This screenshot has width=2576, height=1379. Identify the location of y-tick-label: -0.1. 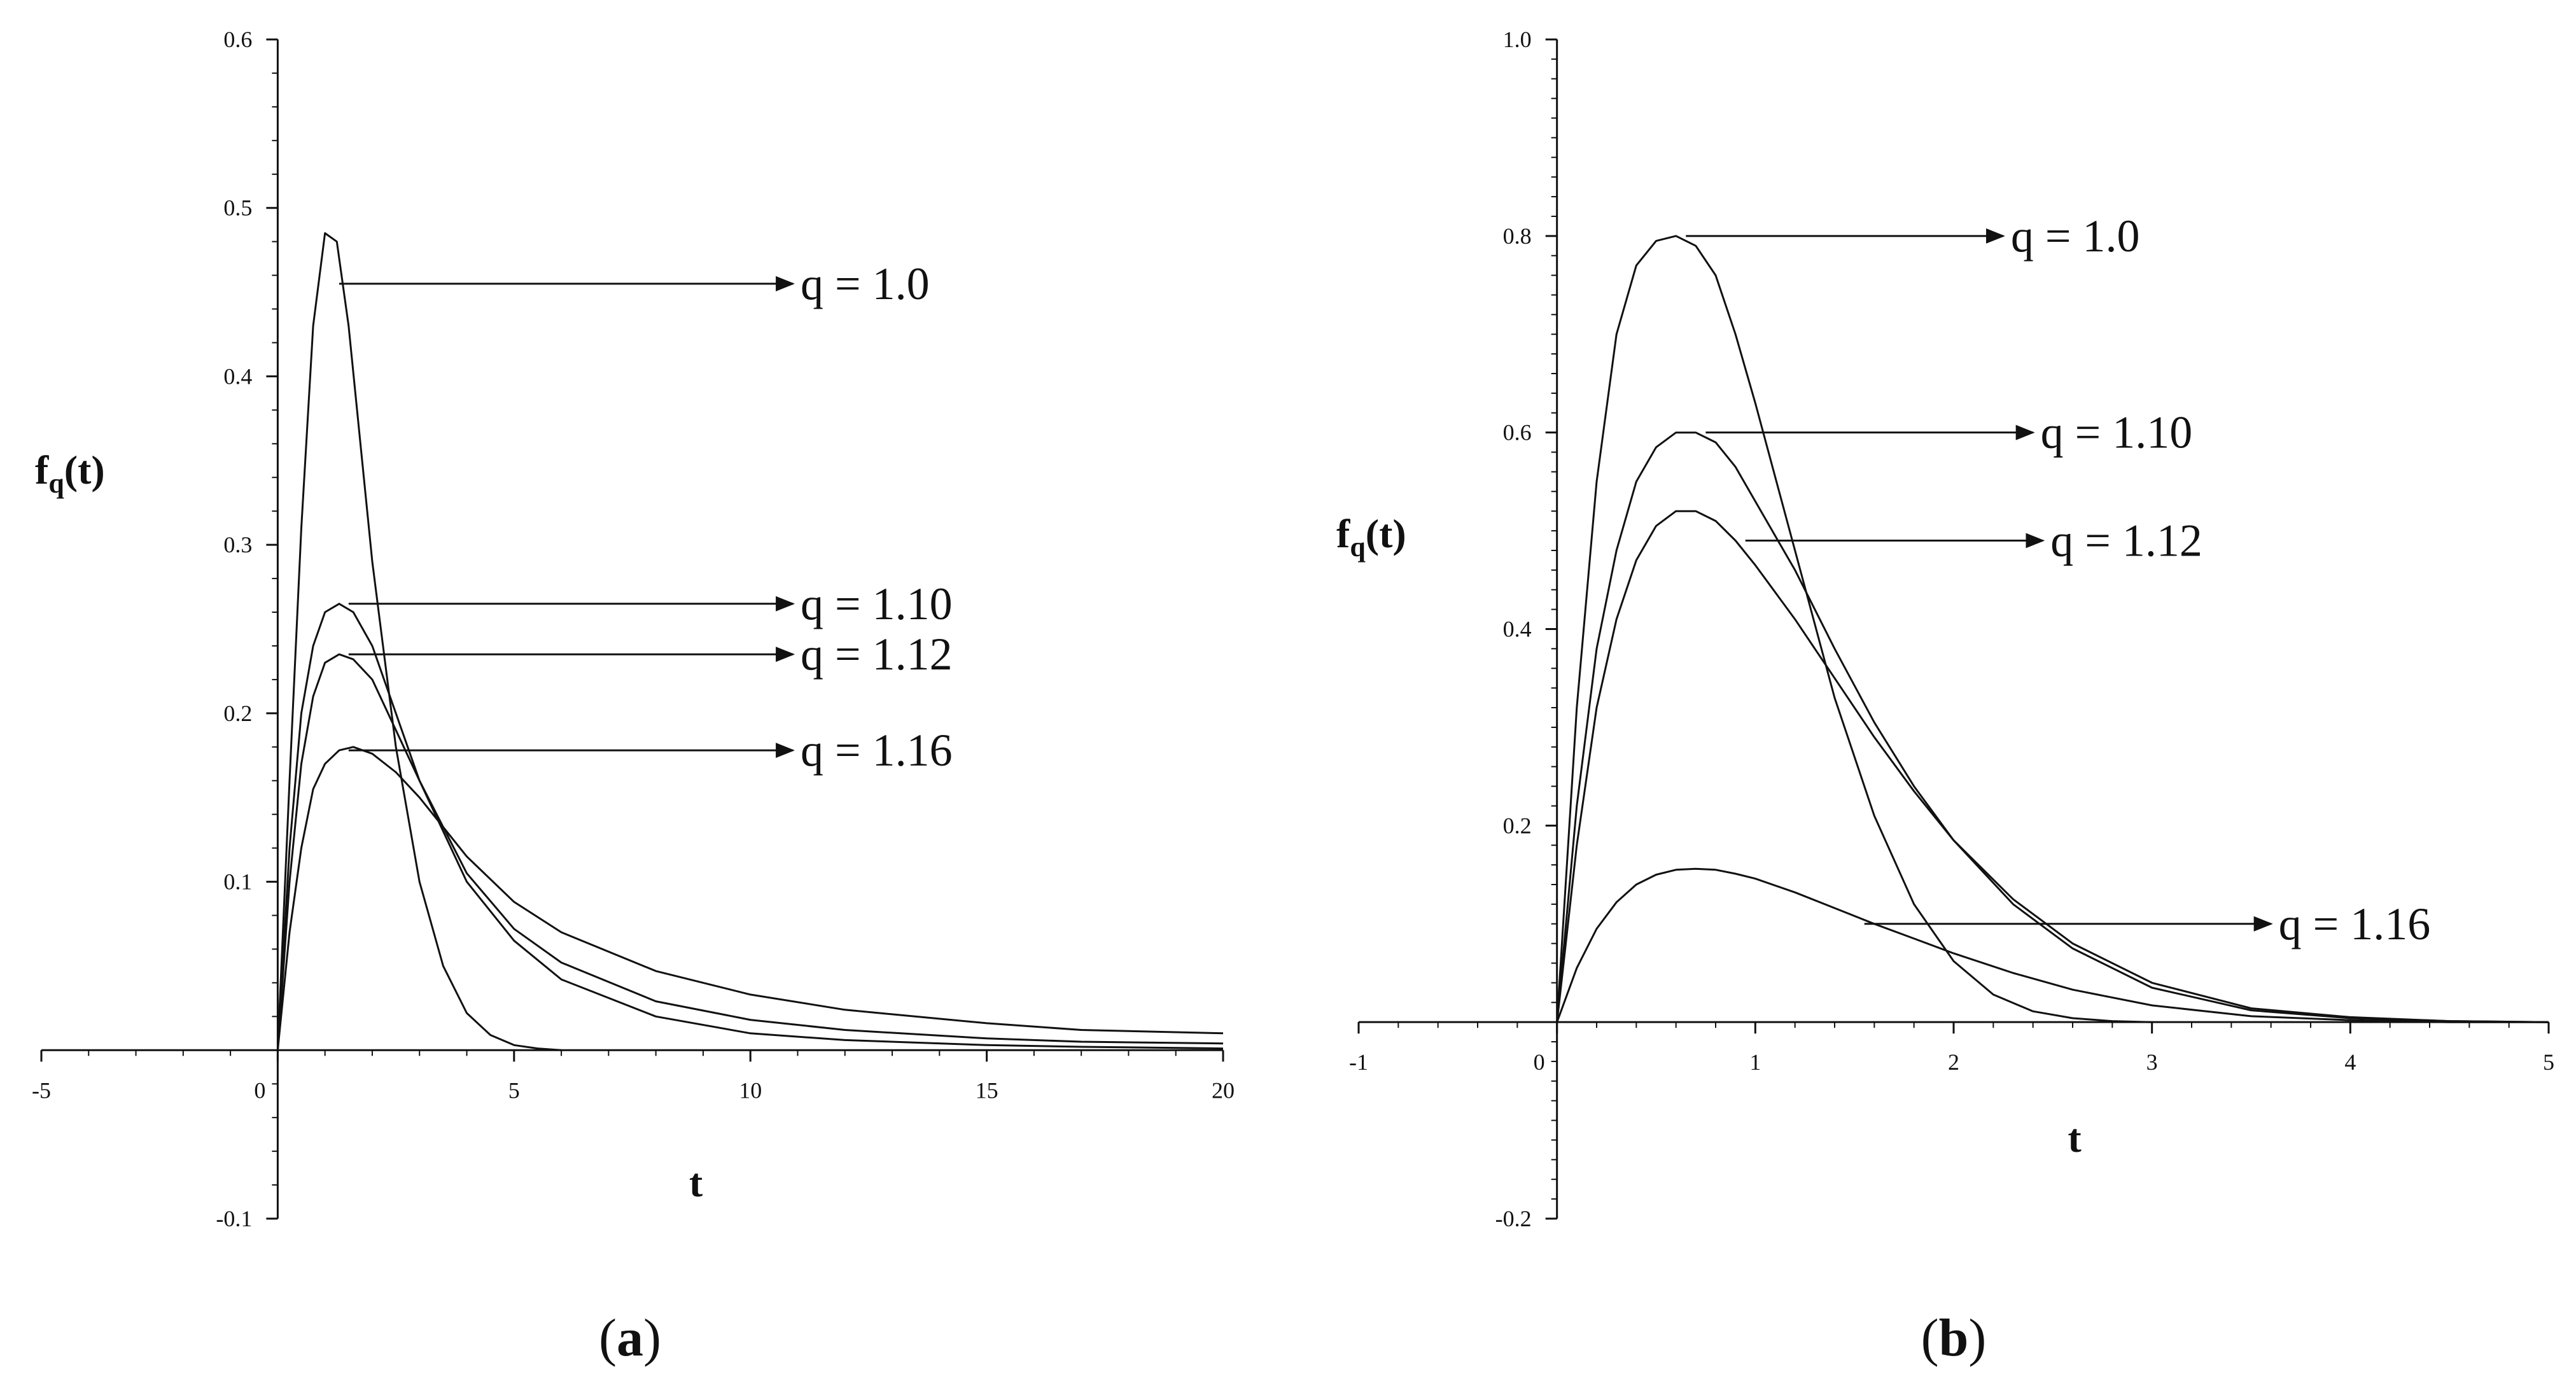
(234, 1218).